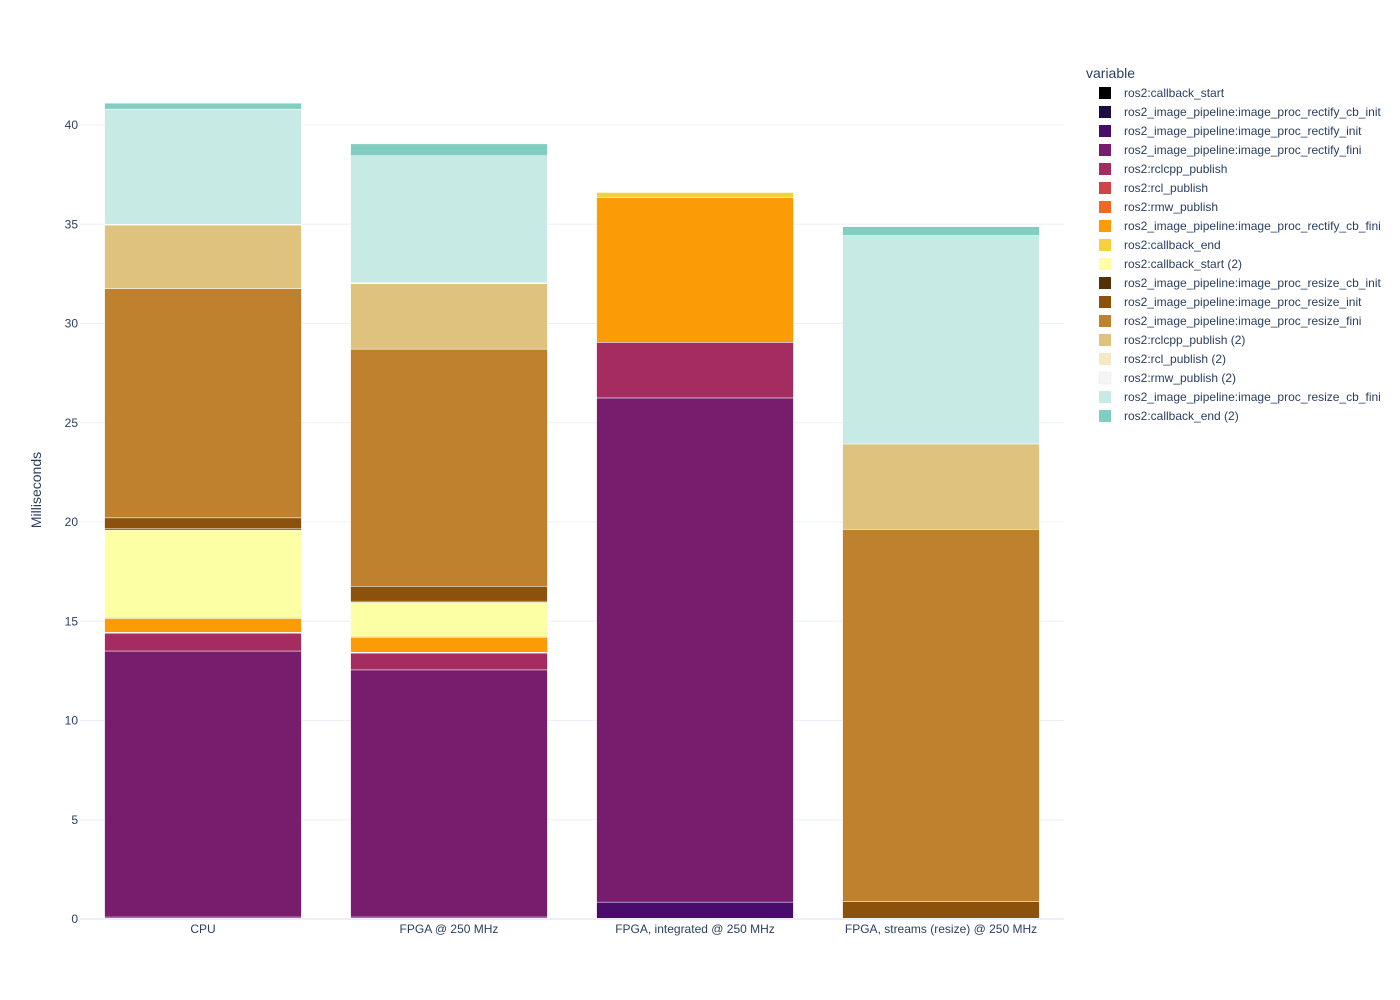 The height and width of the screenshot is (1000, 1400). Describe the element at coordinates (449, 929) in the screenshot. I see `x-tick-label: FPGA @ 250 MHz` at that location.